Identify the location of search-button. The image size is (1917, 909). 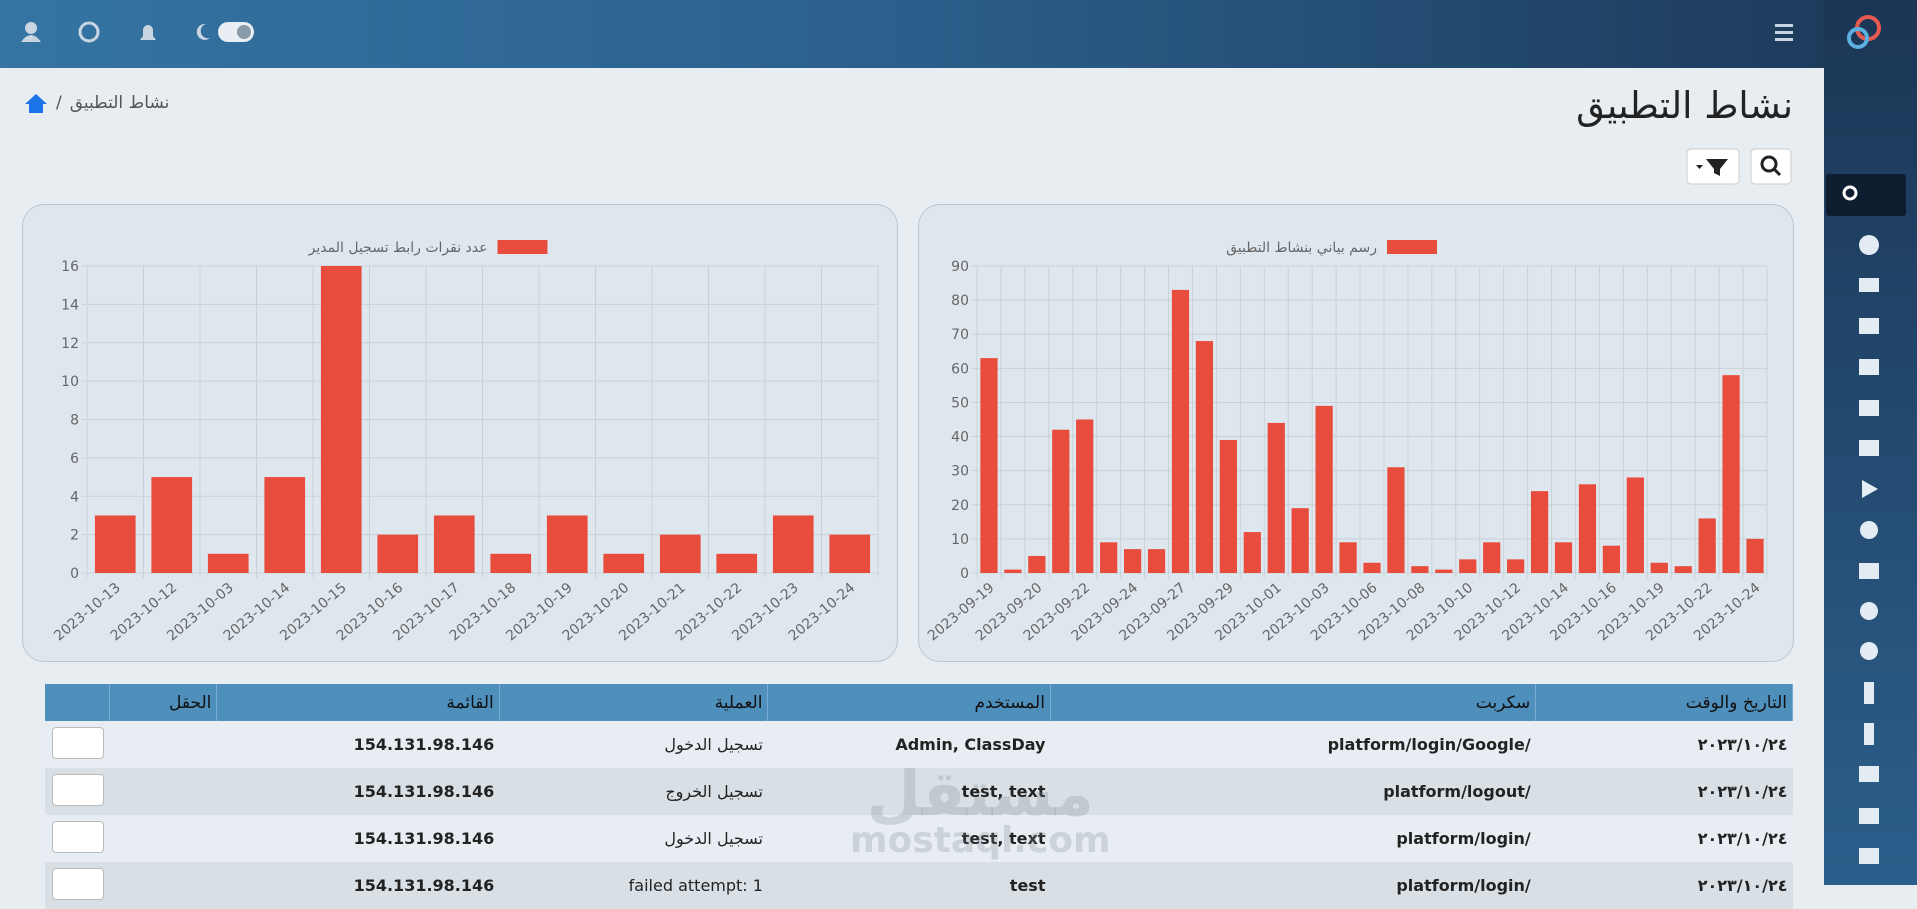
(1771, 166).